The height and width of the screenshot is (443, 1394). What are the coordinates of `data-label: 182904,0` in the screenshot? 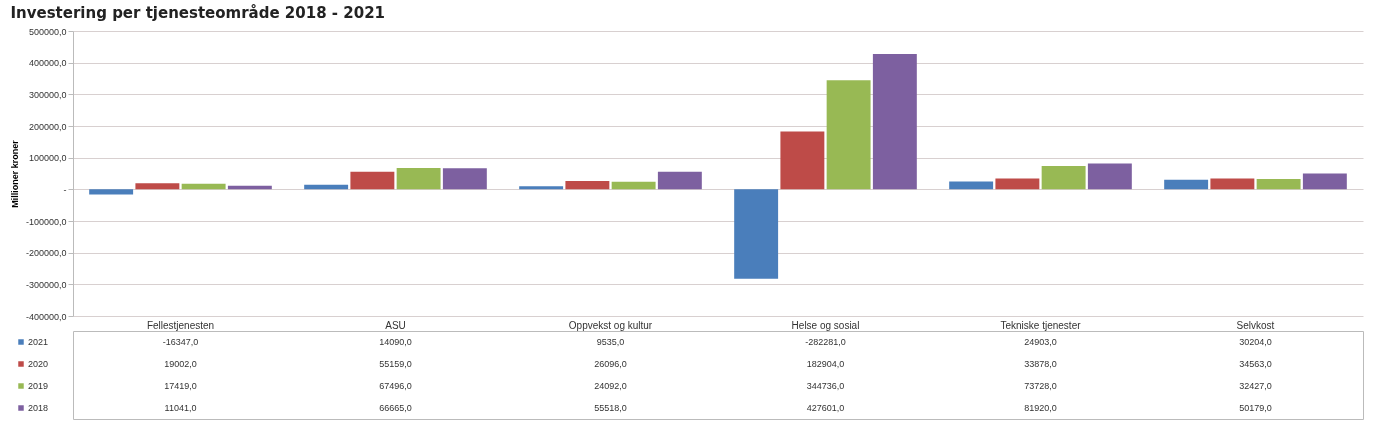 It's located at (825, 364).